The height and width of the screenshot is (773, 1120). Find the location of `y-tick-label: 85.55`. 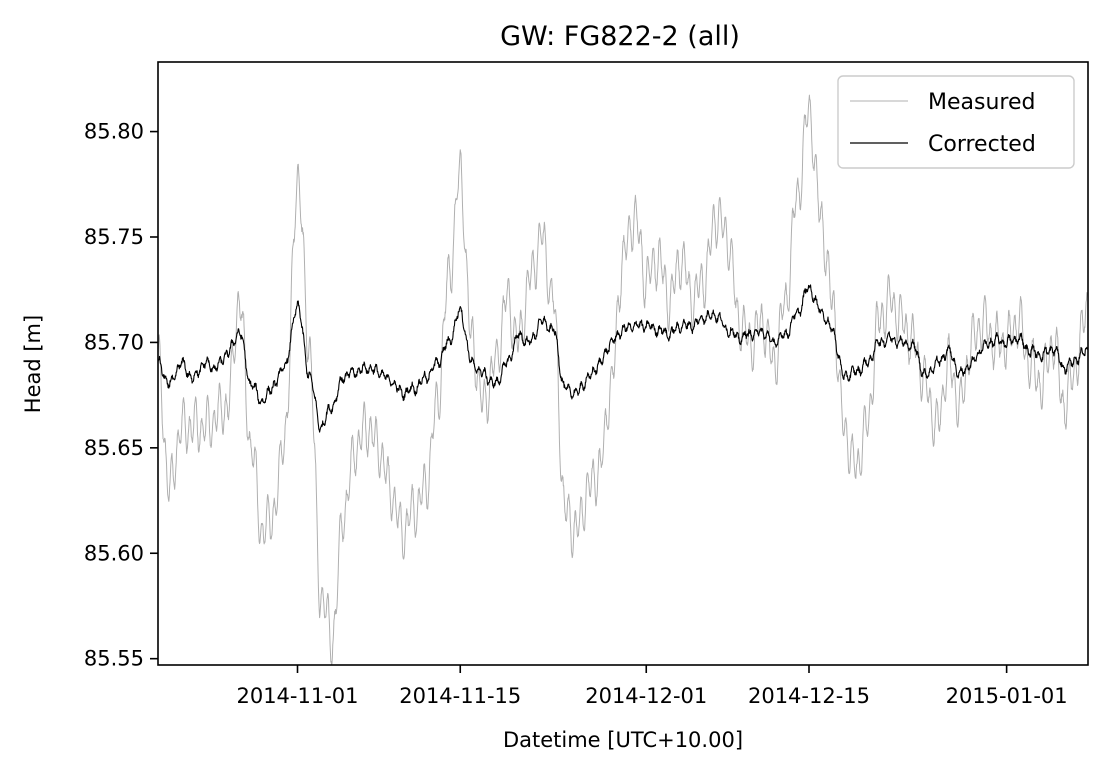

y-tick-label: 85.55 is located at coordinates (114, 659).